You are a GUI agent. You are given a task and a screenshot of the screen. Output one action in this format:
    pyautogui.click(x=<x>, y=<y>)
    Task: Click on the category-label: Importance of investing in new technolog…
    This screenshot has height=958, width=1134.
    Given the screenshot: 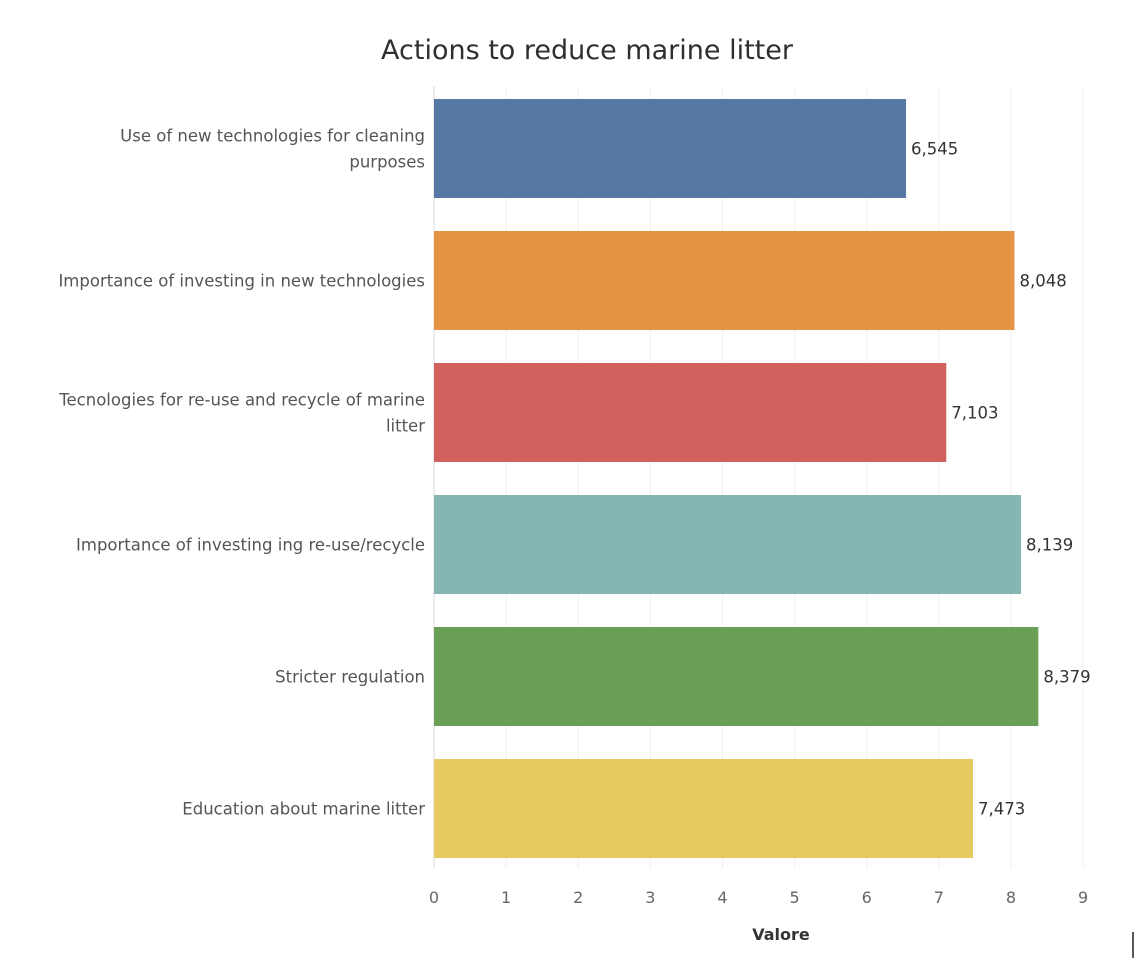 What is the action you would take?
    pyautogui.click(x=241, y=281)
    